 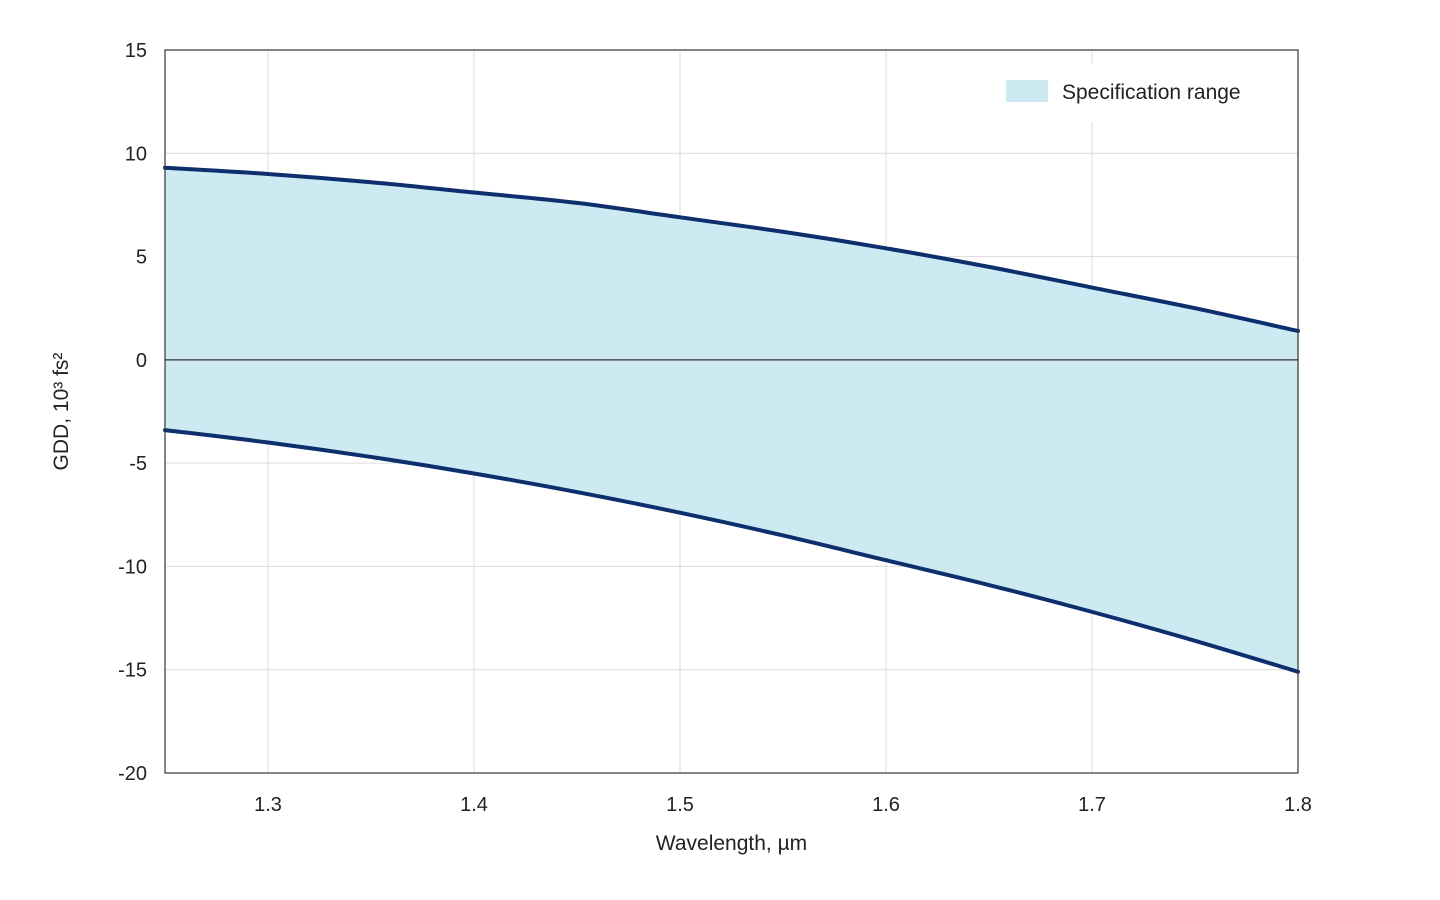 What do you see at coordinates (136, 51) in the screenshot?
I see `y-tick-label: 15` at bounding box center [136, 51].